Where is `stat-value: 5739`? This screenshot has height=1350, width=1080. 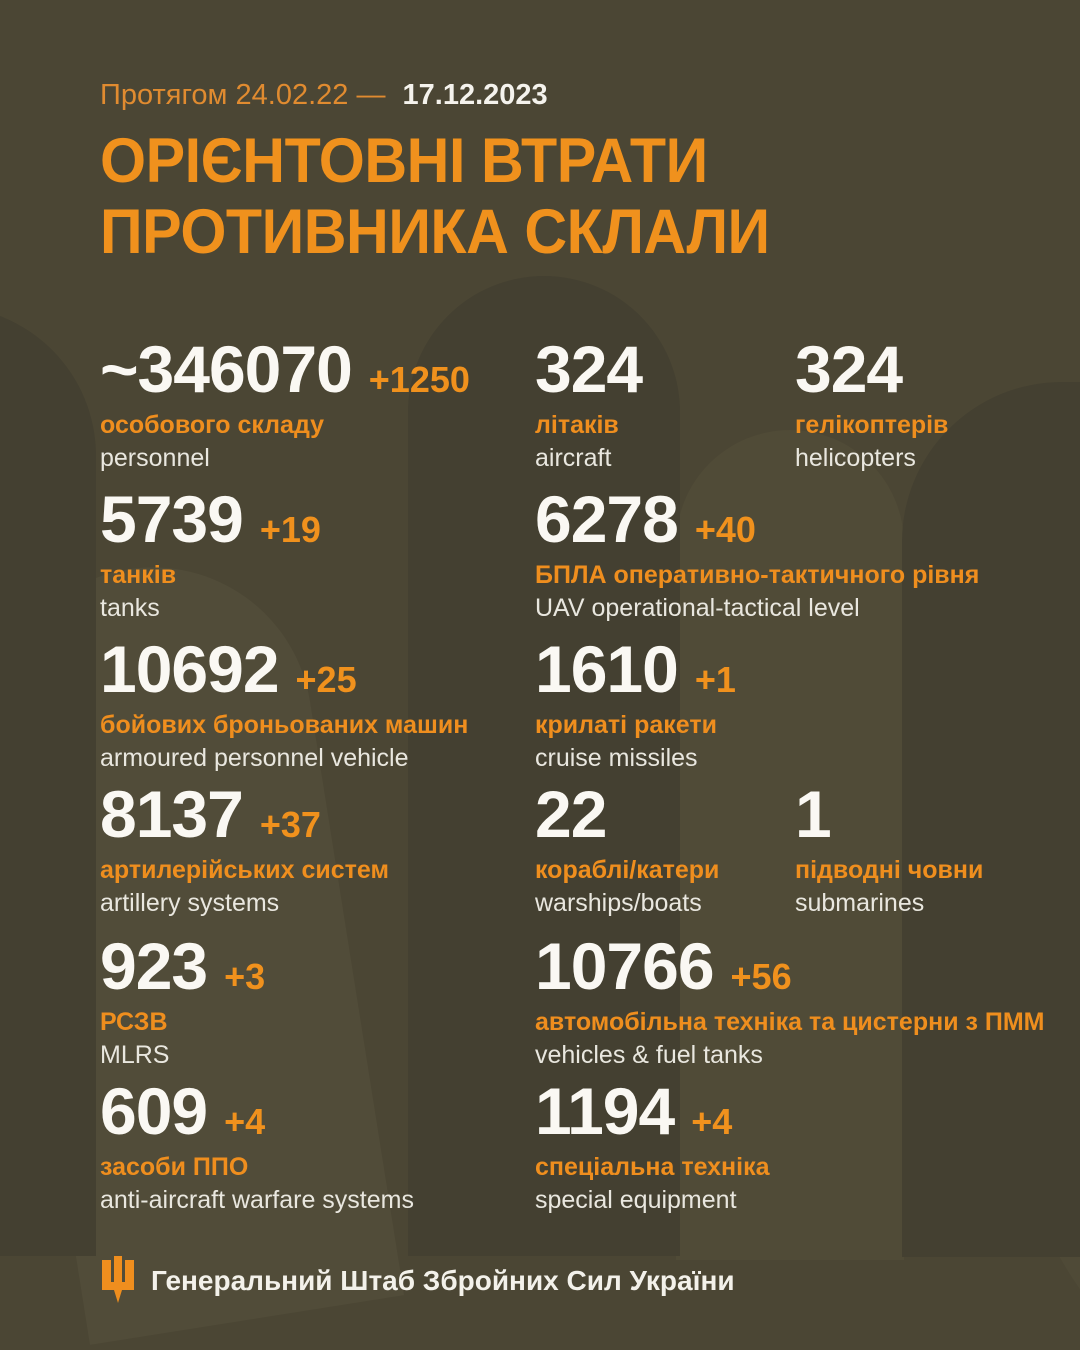 stat-value: 5739 is located at coordinates (172, 519).